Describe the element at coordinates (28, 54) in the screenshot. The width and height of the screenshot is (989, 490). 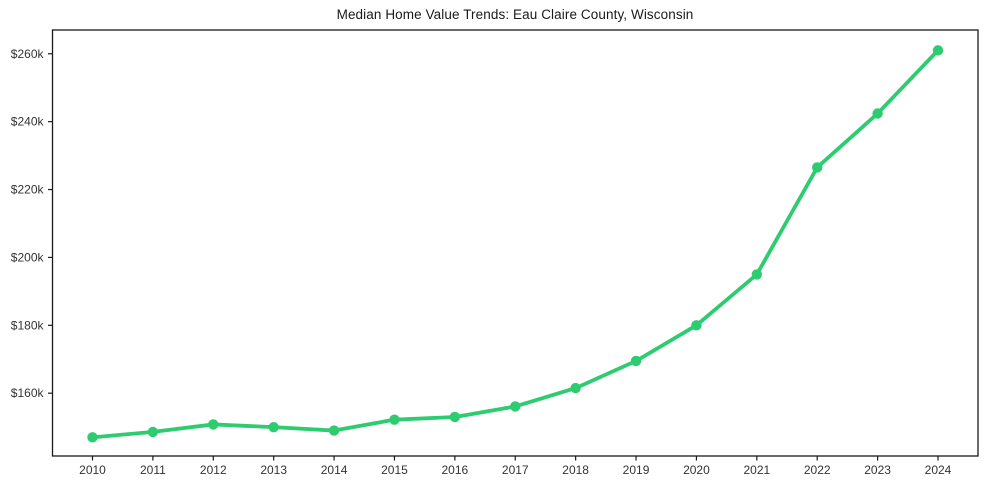
I see `y-tick-label: $260k` at that location.